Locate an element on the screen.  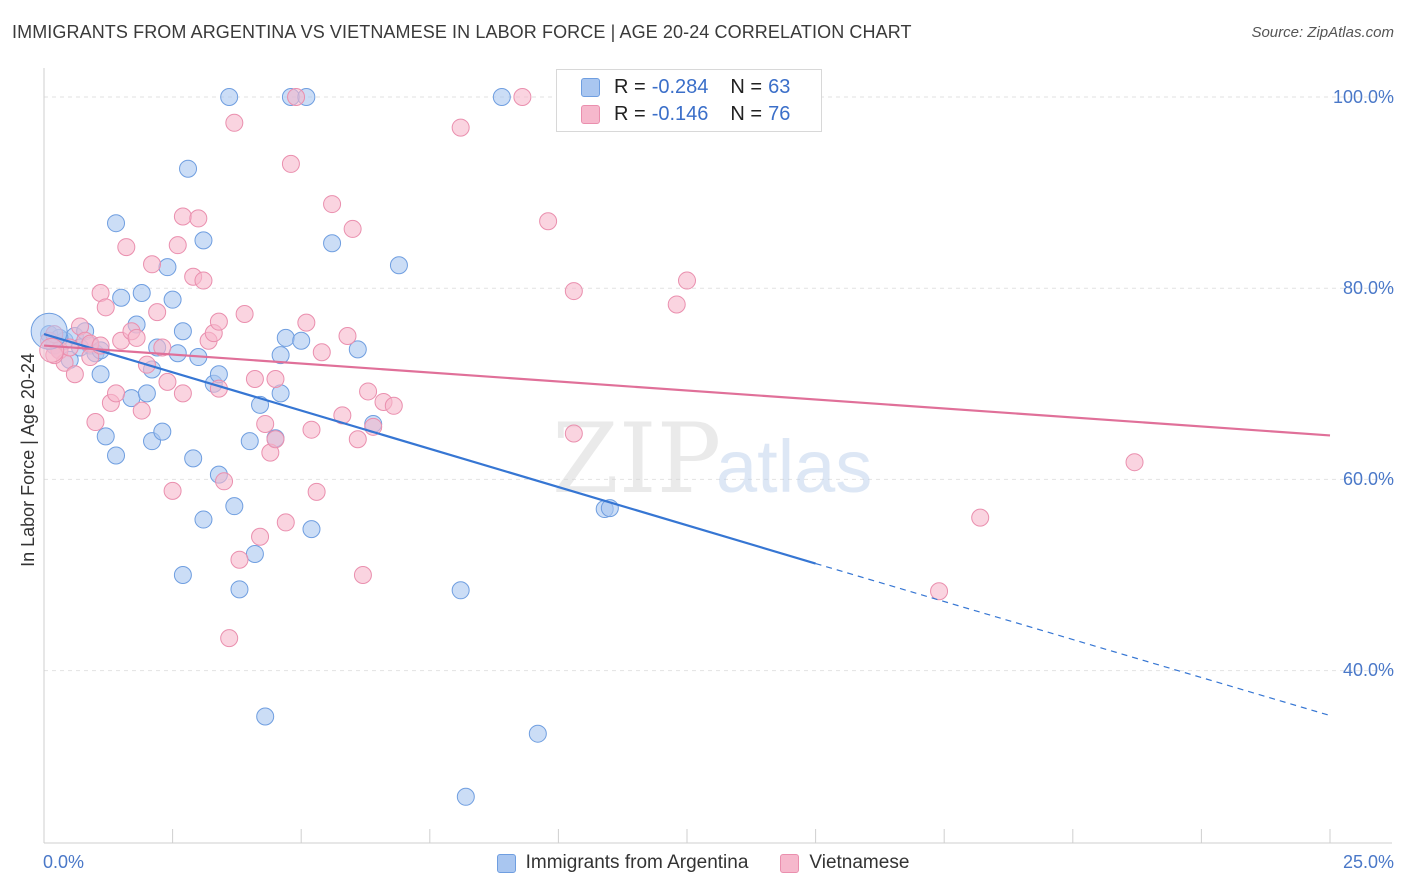
y-axis-label: In Labor Force | Age 20-24 is located at coordinates (28, 460).